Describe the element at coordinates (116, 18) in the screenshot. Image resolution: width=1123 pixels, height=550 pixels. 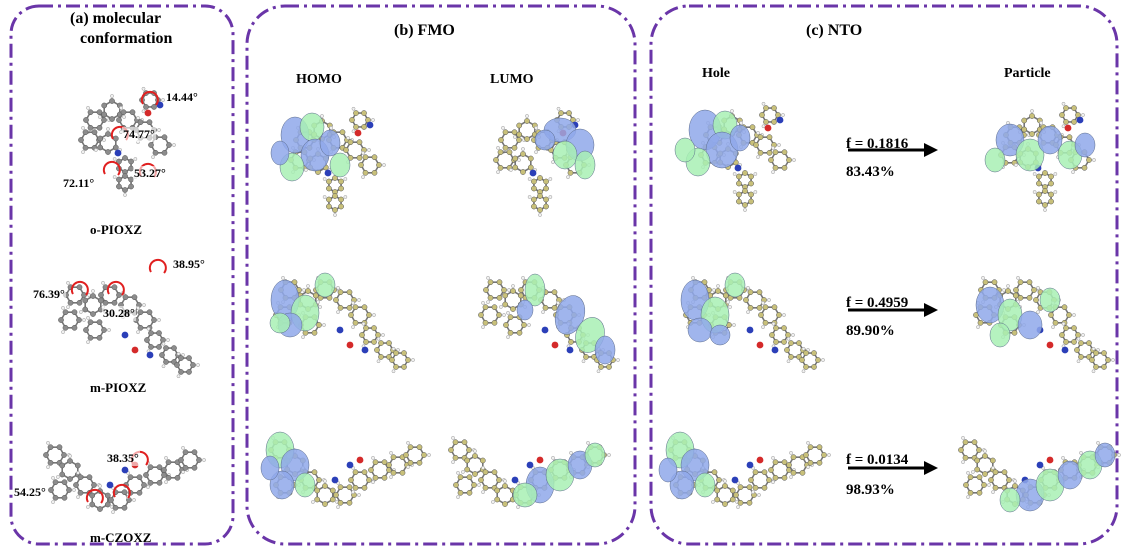
I see `panel-a-title-line1: (a) molecular` at that location.